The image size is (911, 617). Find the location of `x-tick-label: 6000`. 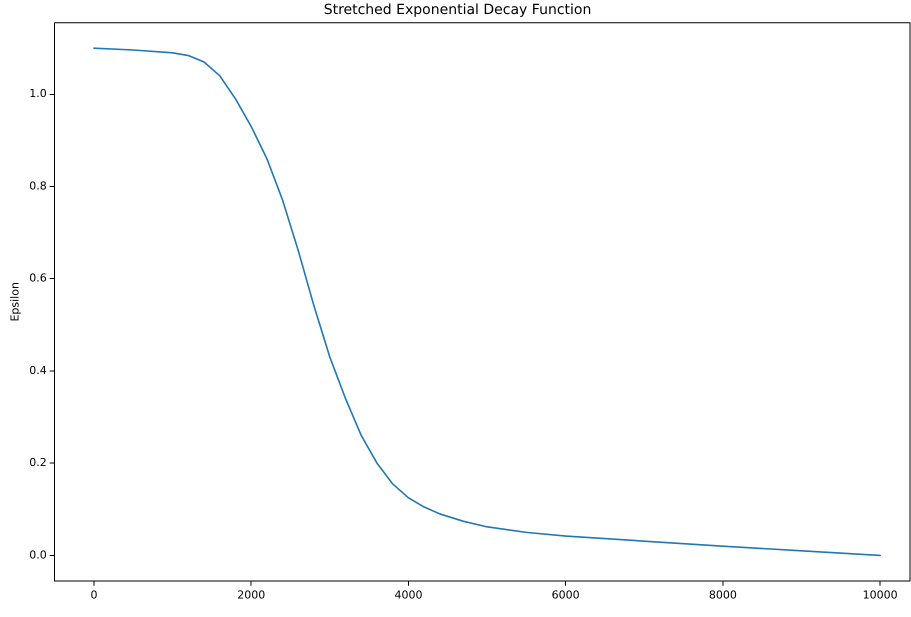

x-tick-label: 6000 is located at coordinates (566, 595).